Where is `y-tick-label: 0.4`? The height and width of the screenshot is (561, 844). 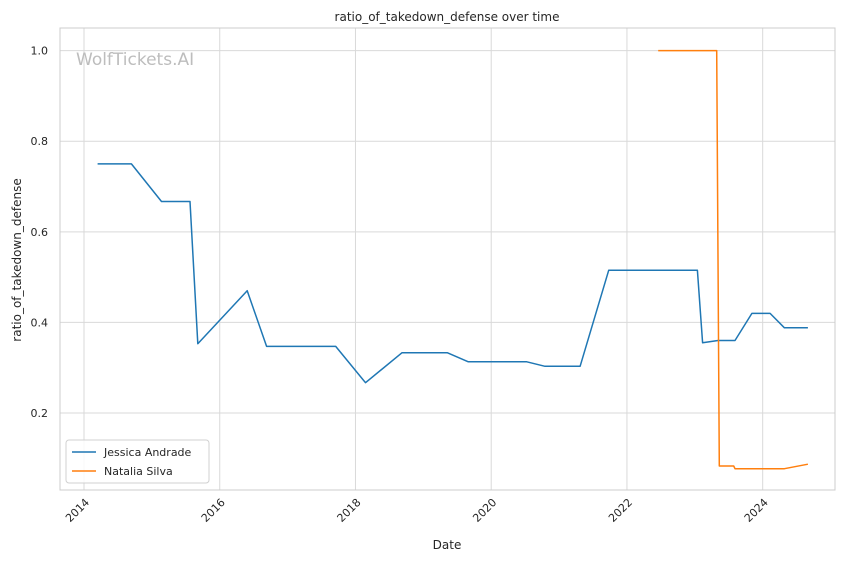
y-tick-label: 0.4 is located at coordinates (40, 322).